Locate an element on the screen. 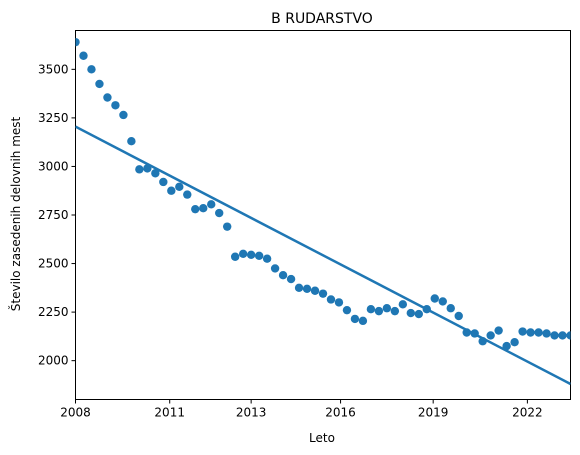 This screenshot has height=455, width=580. x-axis: 2008 2011 2013 2016 2019 2022 is located at coordinates (301, 409).